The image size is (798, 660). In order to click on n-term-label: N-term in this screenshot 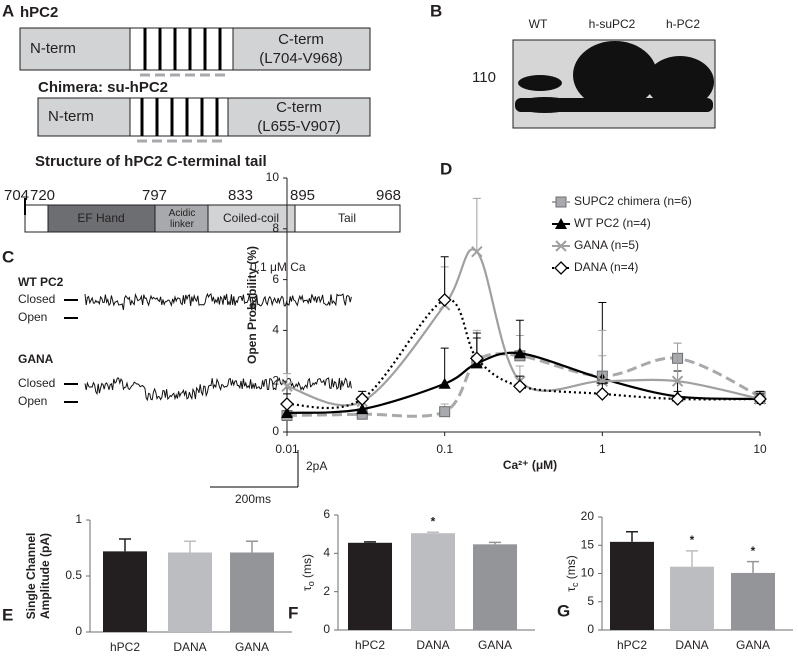, I will do `click(71, 116)`.